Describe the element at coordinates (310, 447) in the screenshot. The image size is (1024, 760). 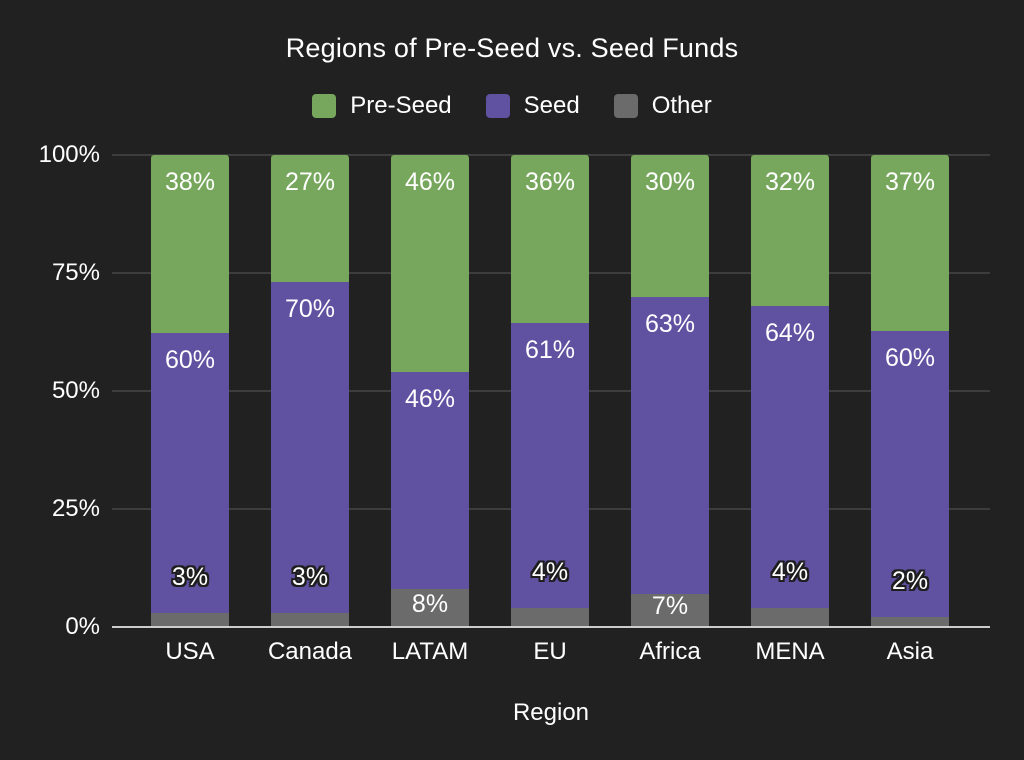
I see `bar-canada-seed-segment` at that location.